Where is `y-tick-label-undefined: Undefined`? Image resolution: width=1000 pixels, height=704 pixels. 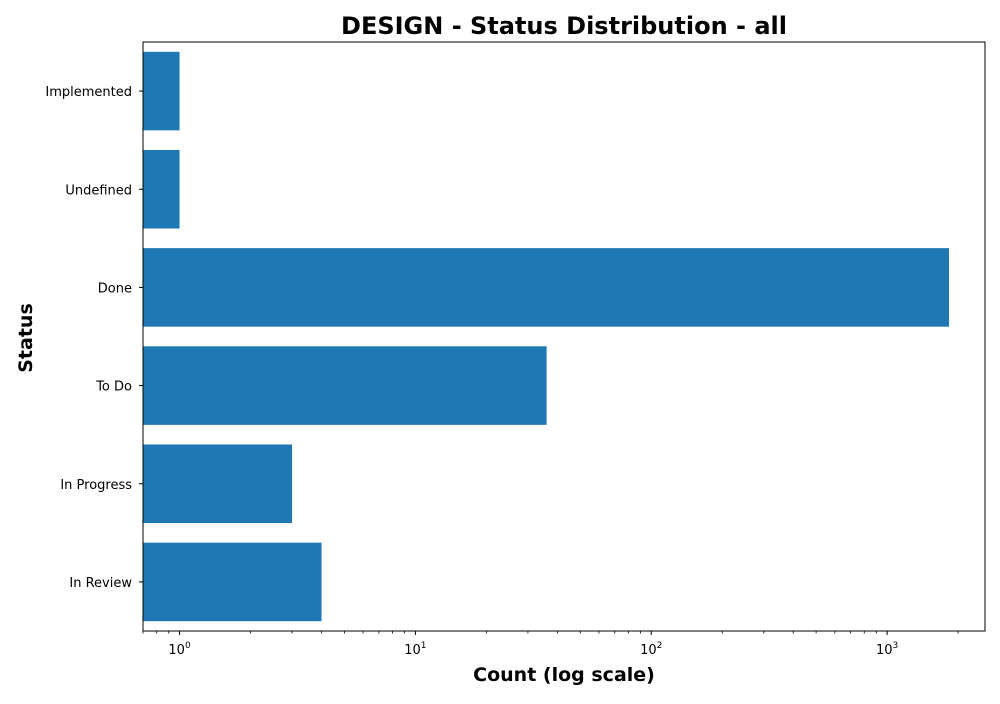
y-tick-label-undefined: Undefined is located at coordinates (98, 190).